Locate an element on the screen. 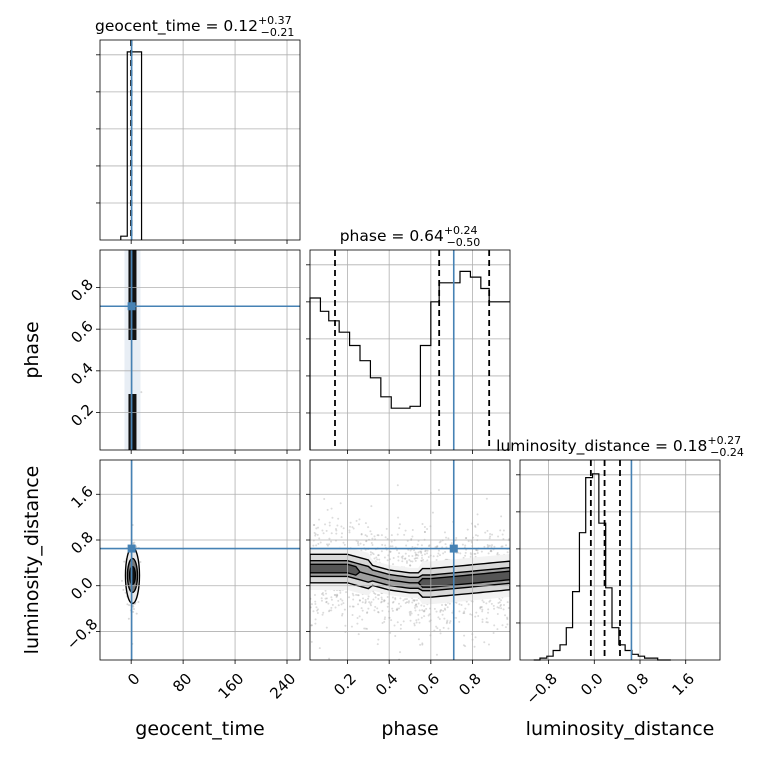 Image resolution: width=760 pixels, height=760 pixels. density-contour is located at coordinates (132, 575).